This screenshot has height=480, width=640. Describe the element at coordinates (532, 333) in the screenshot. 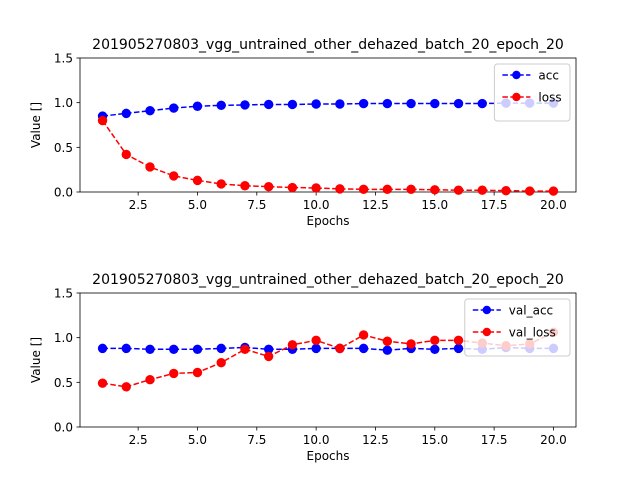

I see `legend-label-val_loss: val_loss` at that location.